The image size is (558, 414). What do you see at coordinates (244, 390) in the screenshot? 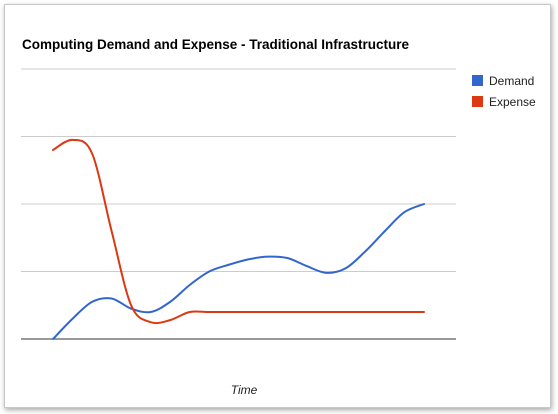
I see `x-axis-label: Time` at bounding box center [244, 390].